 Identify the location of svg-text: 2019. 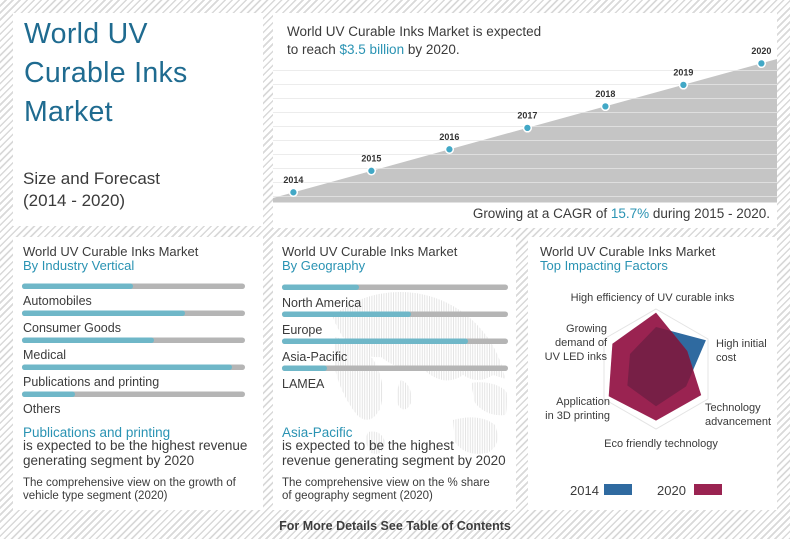
(683, 73).